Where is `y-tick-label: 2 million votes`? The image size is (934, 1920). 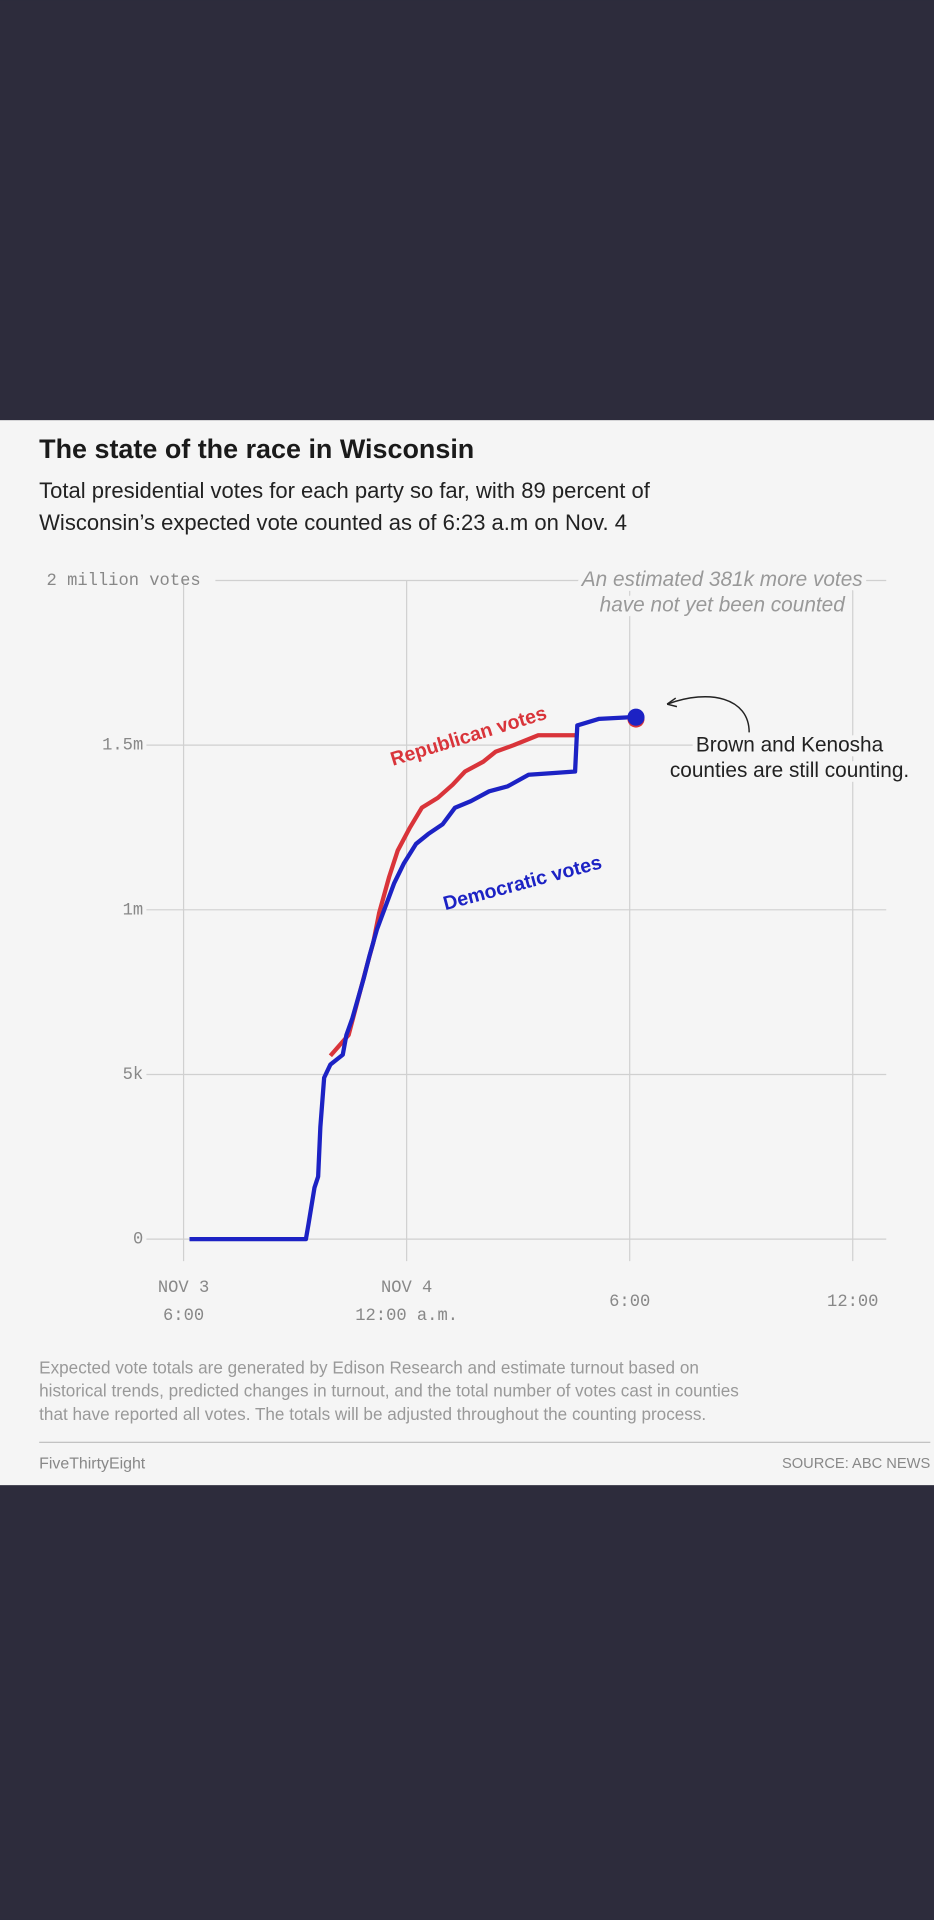 y-tick-label: 2 million votes is located at coordinates (124, 581).